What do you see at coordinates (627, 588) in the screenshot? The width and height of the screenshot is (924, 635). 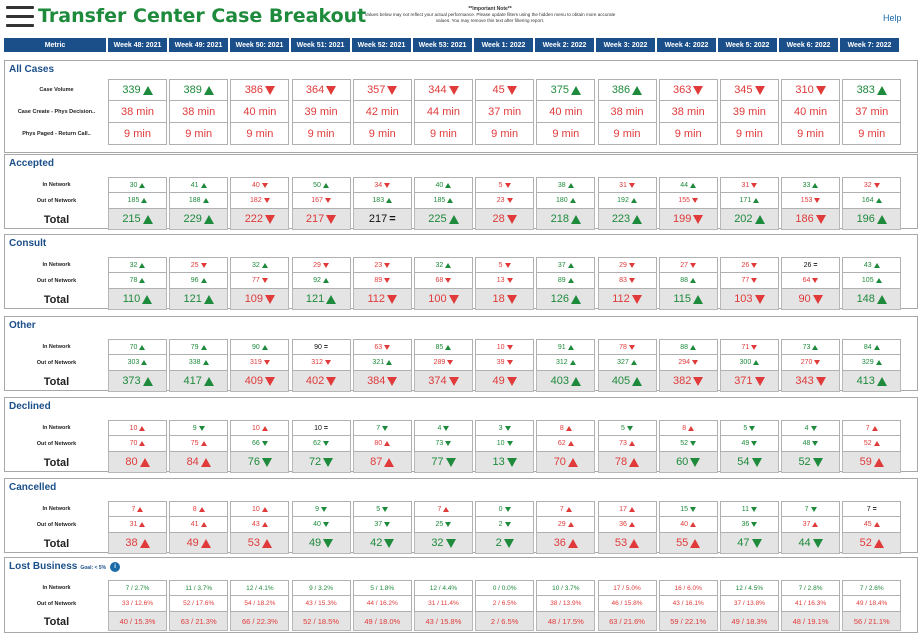 I see `value-cell: 17 / 5.0%` at bounding box center [627, 588].